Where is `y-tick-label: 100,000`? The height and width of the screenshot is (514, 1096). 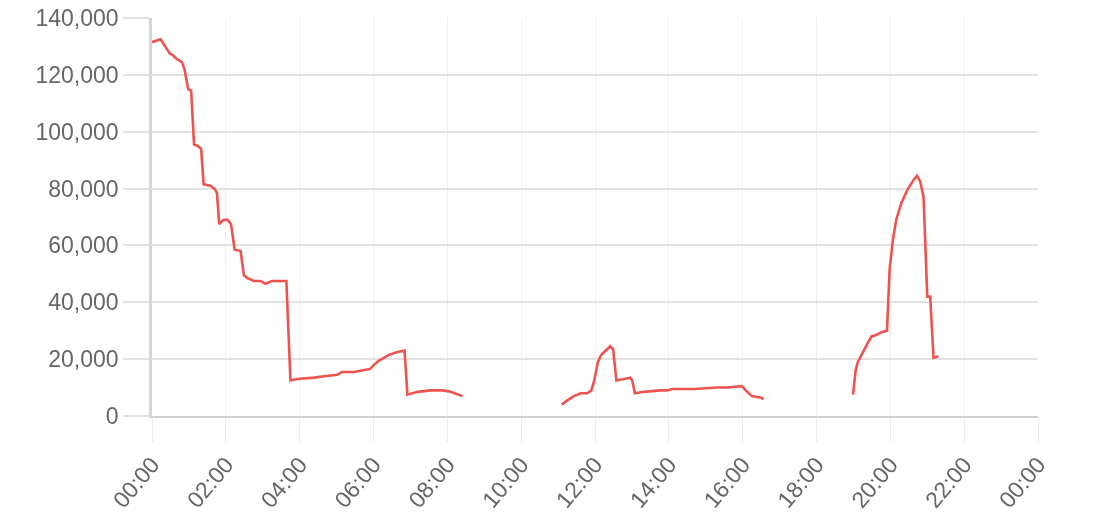 y-tick-label: 100,000 is located at coordinates (77, 131).